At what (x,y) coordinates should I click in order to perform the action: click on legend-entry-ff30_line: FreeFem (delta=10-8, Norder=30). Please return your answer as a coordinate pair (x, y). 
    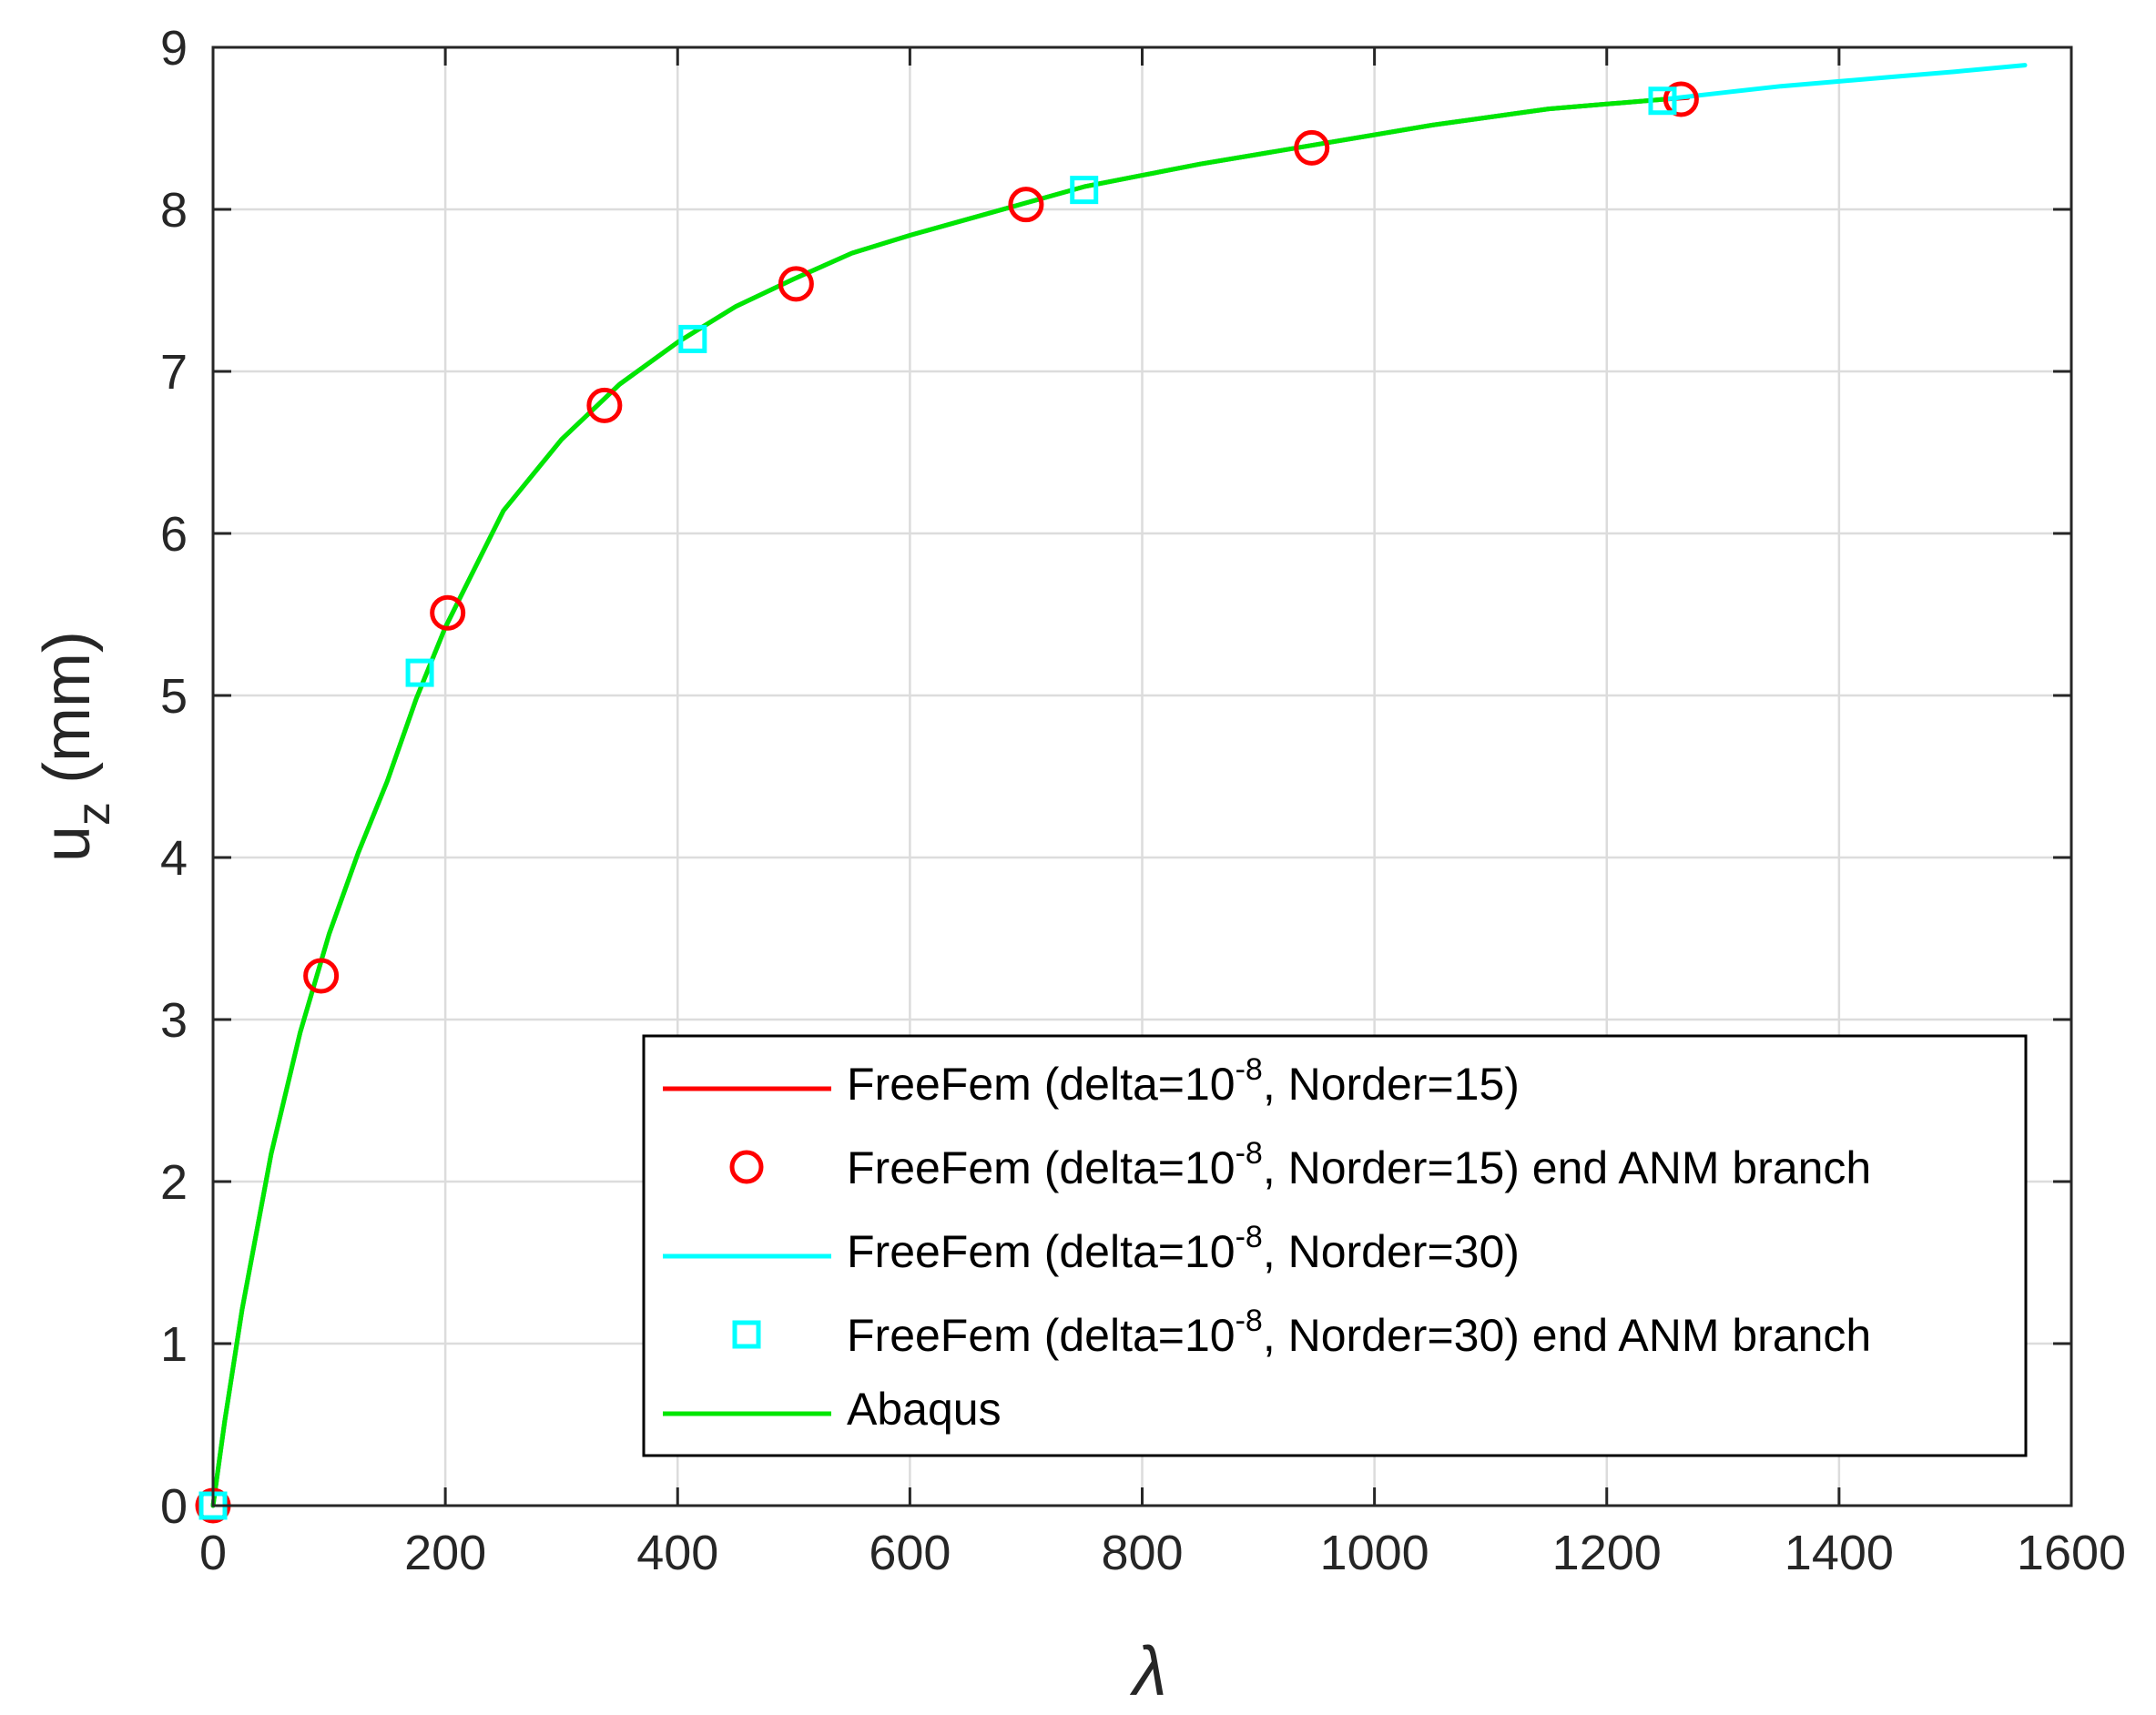
    Looking at the image, I should click on (1092, 1248).